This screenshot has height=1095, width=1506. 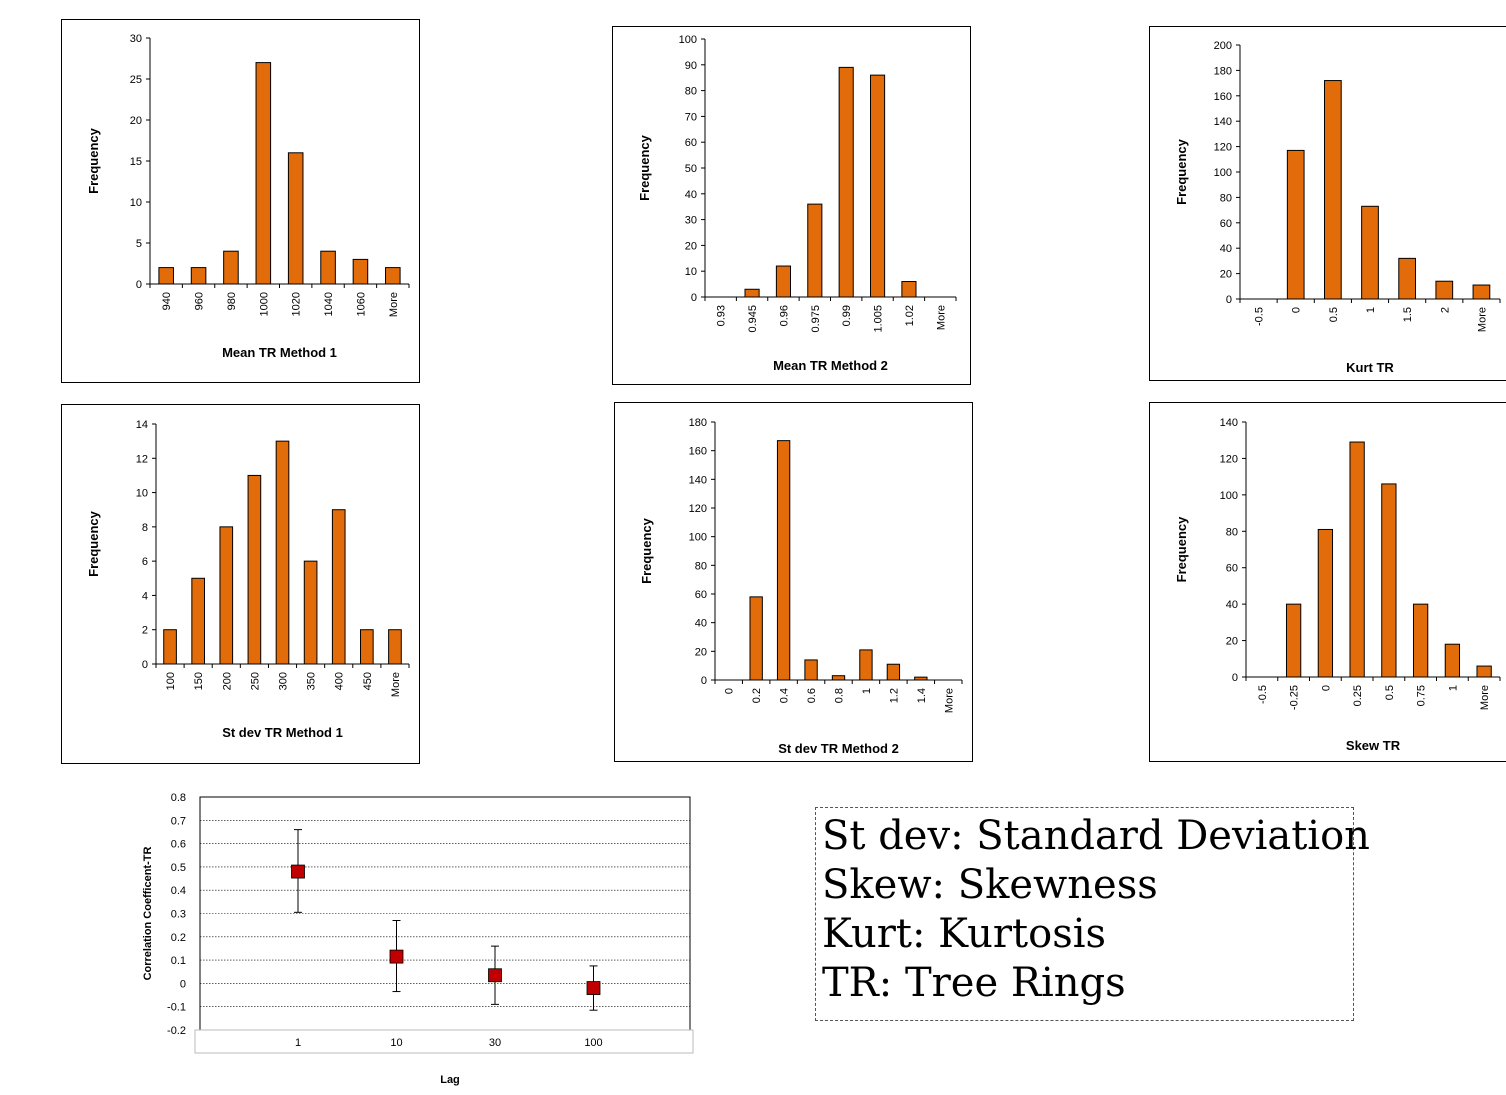 What do you see at coordinates (178, 821) in the screenshot?
I see `y-tick-label: 0.7` at bounding box center [178, 821].